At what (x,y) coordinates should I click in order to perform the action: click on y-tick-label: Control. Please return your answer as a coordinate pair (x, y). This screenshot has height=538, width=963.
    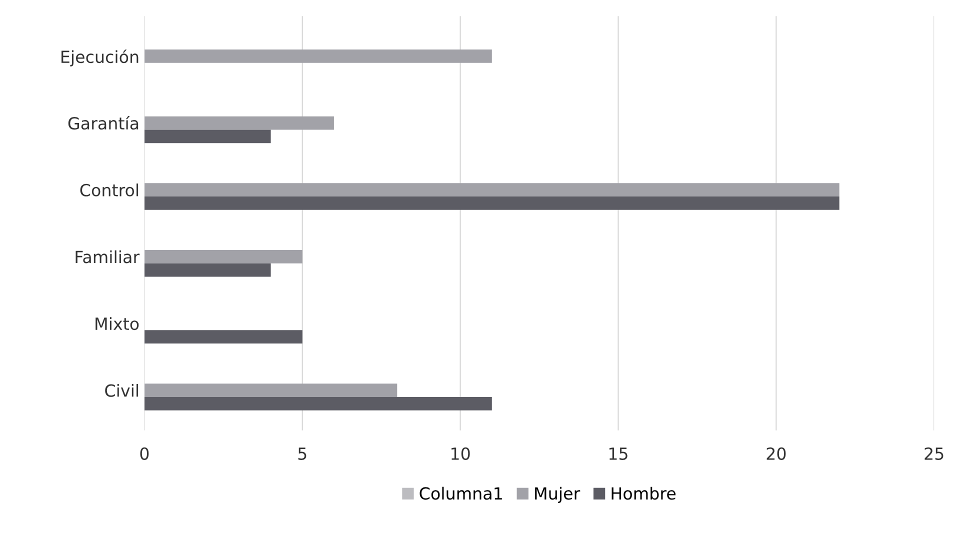
    Looking at the image, I should click on (109, 190).